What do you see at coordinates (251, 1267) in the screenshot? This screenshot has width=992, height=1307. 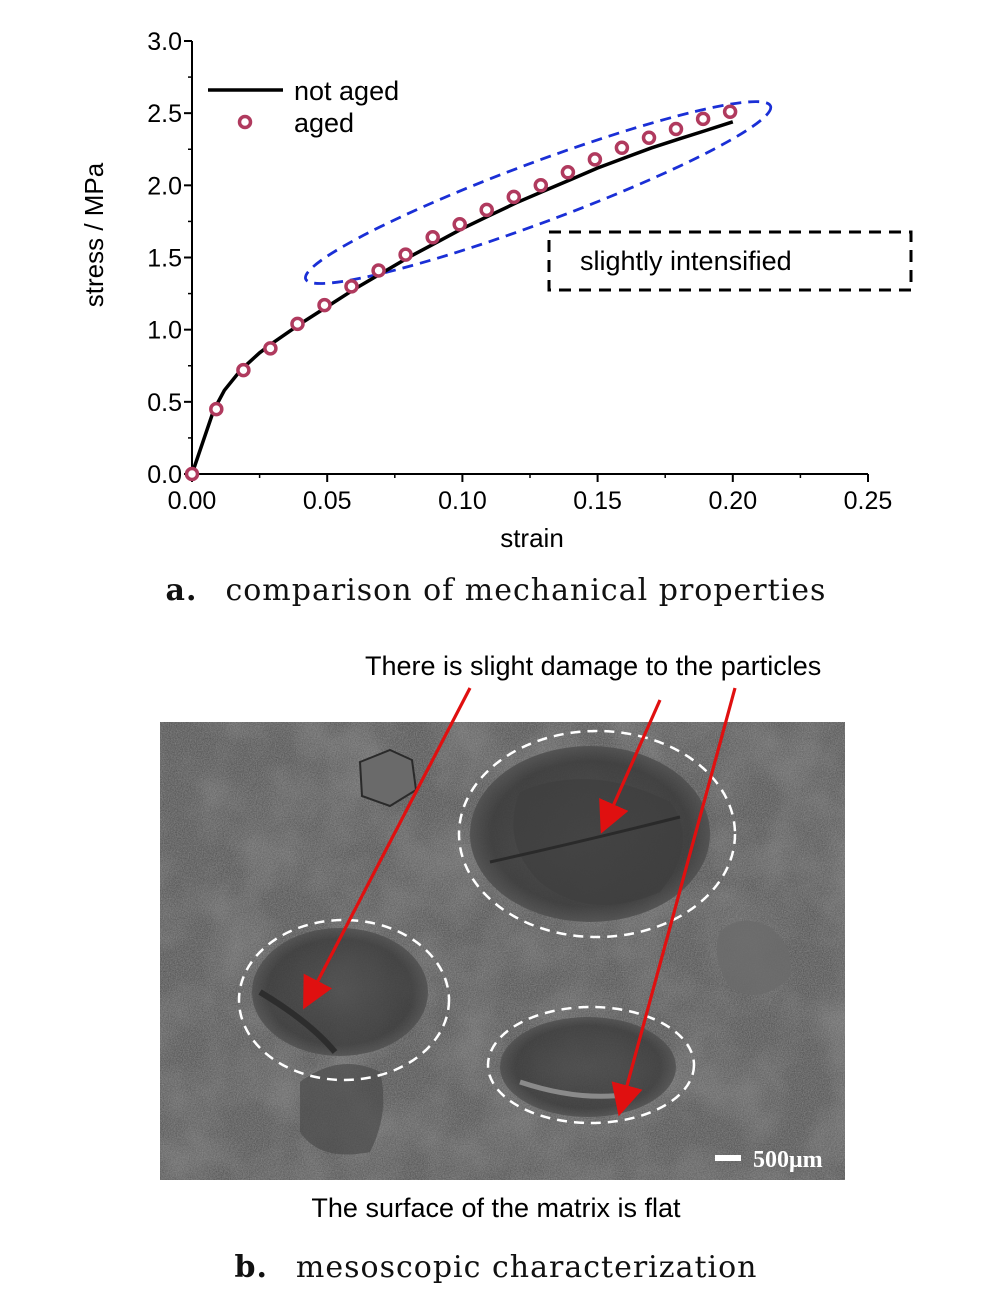 I see `caption-b-letter: b.` at bounding box center [251, 1267].